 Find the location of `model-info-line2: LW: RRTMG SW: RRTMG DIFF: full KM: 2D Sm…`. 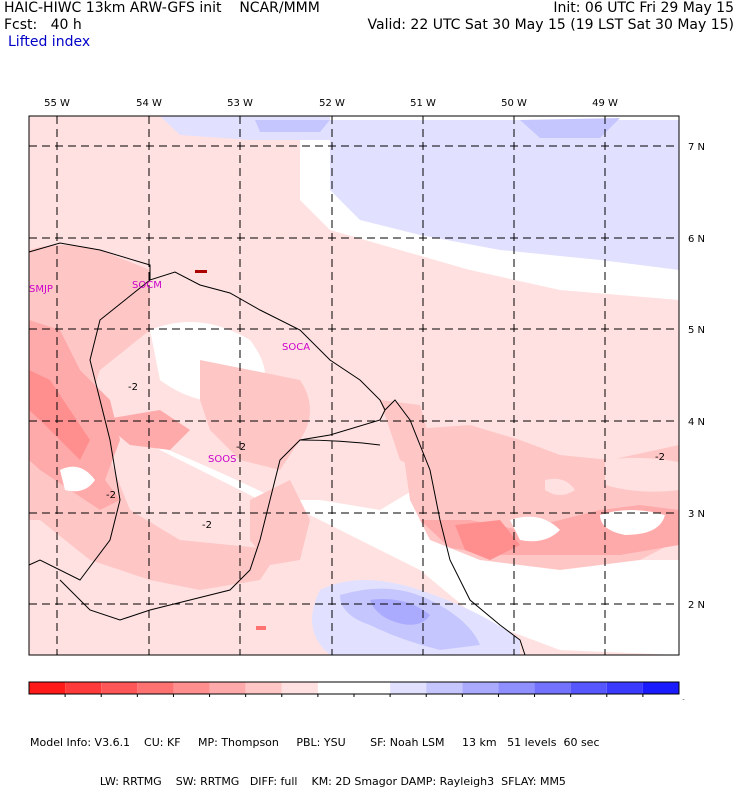

model-info-line2: LW: RRTMG SW: RRTMG DIFF: full KM: 2D Sm… is located at coordinates (298, 781).